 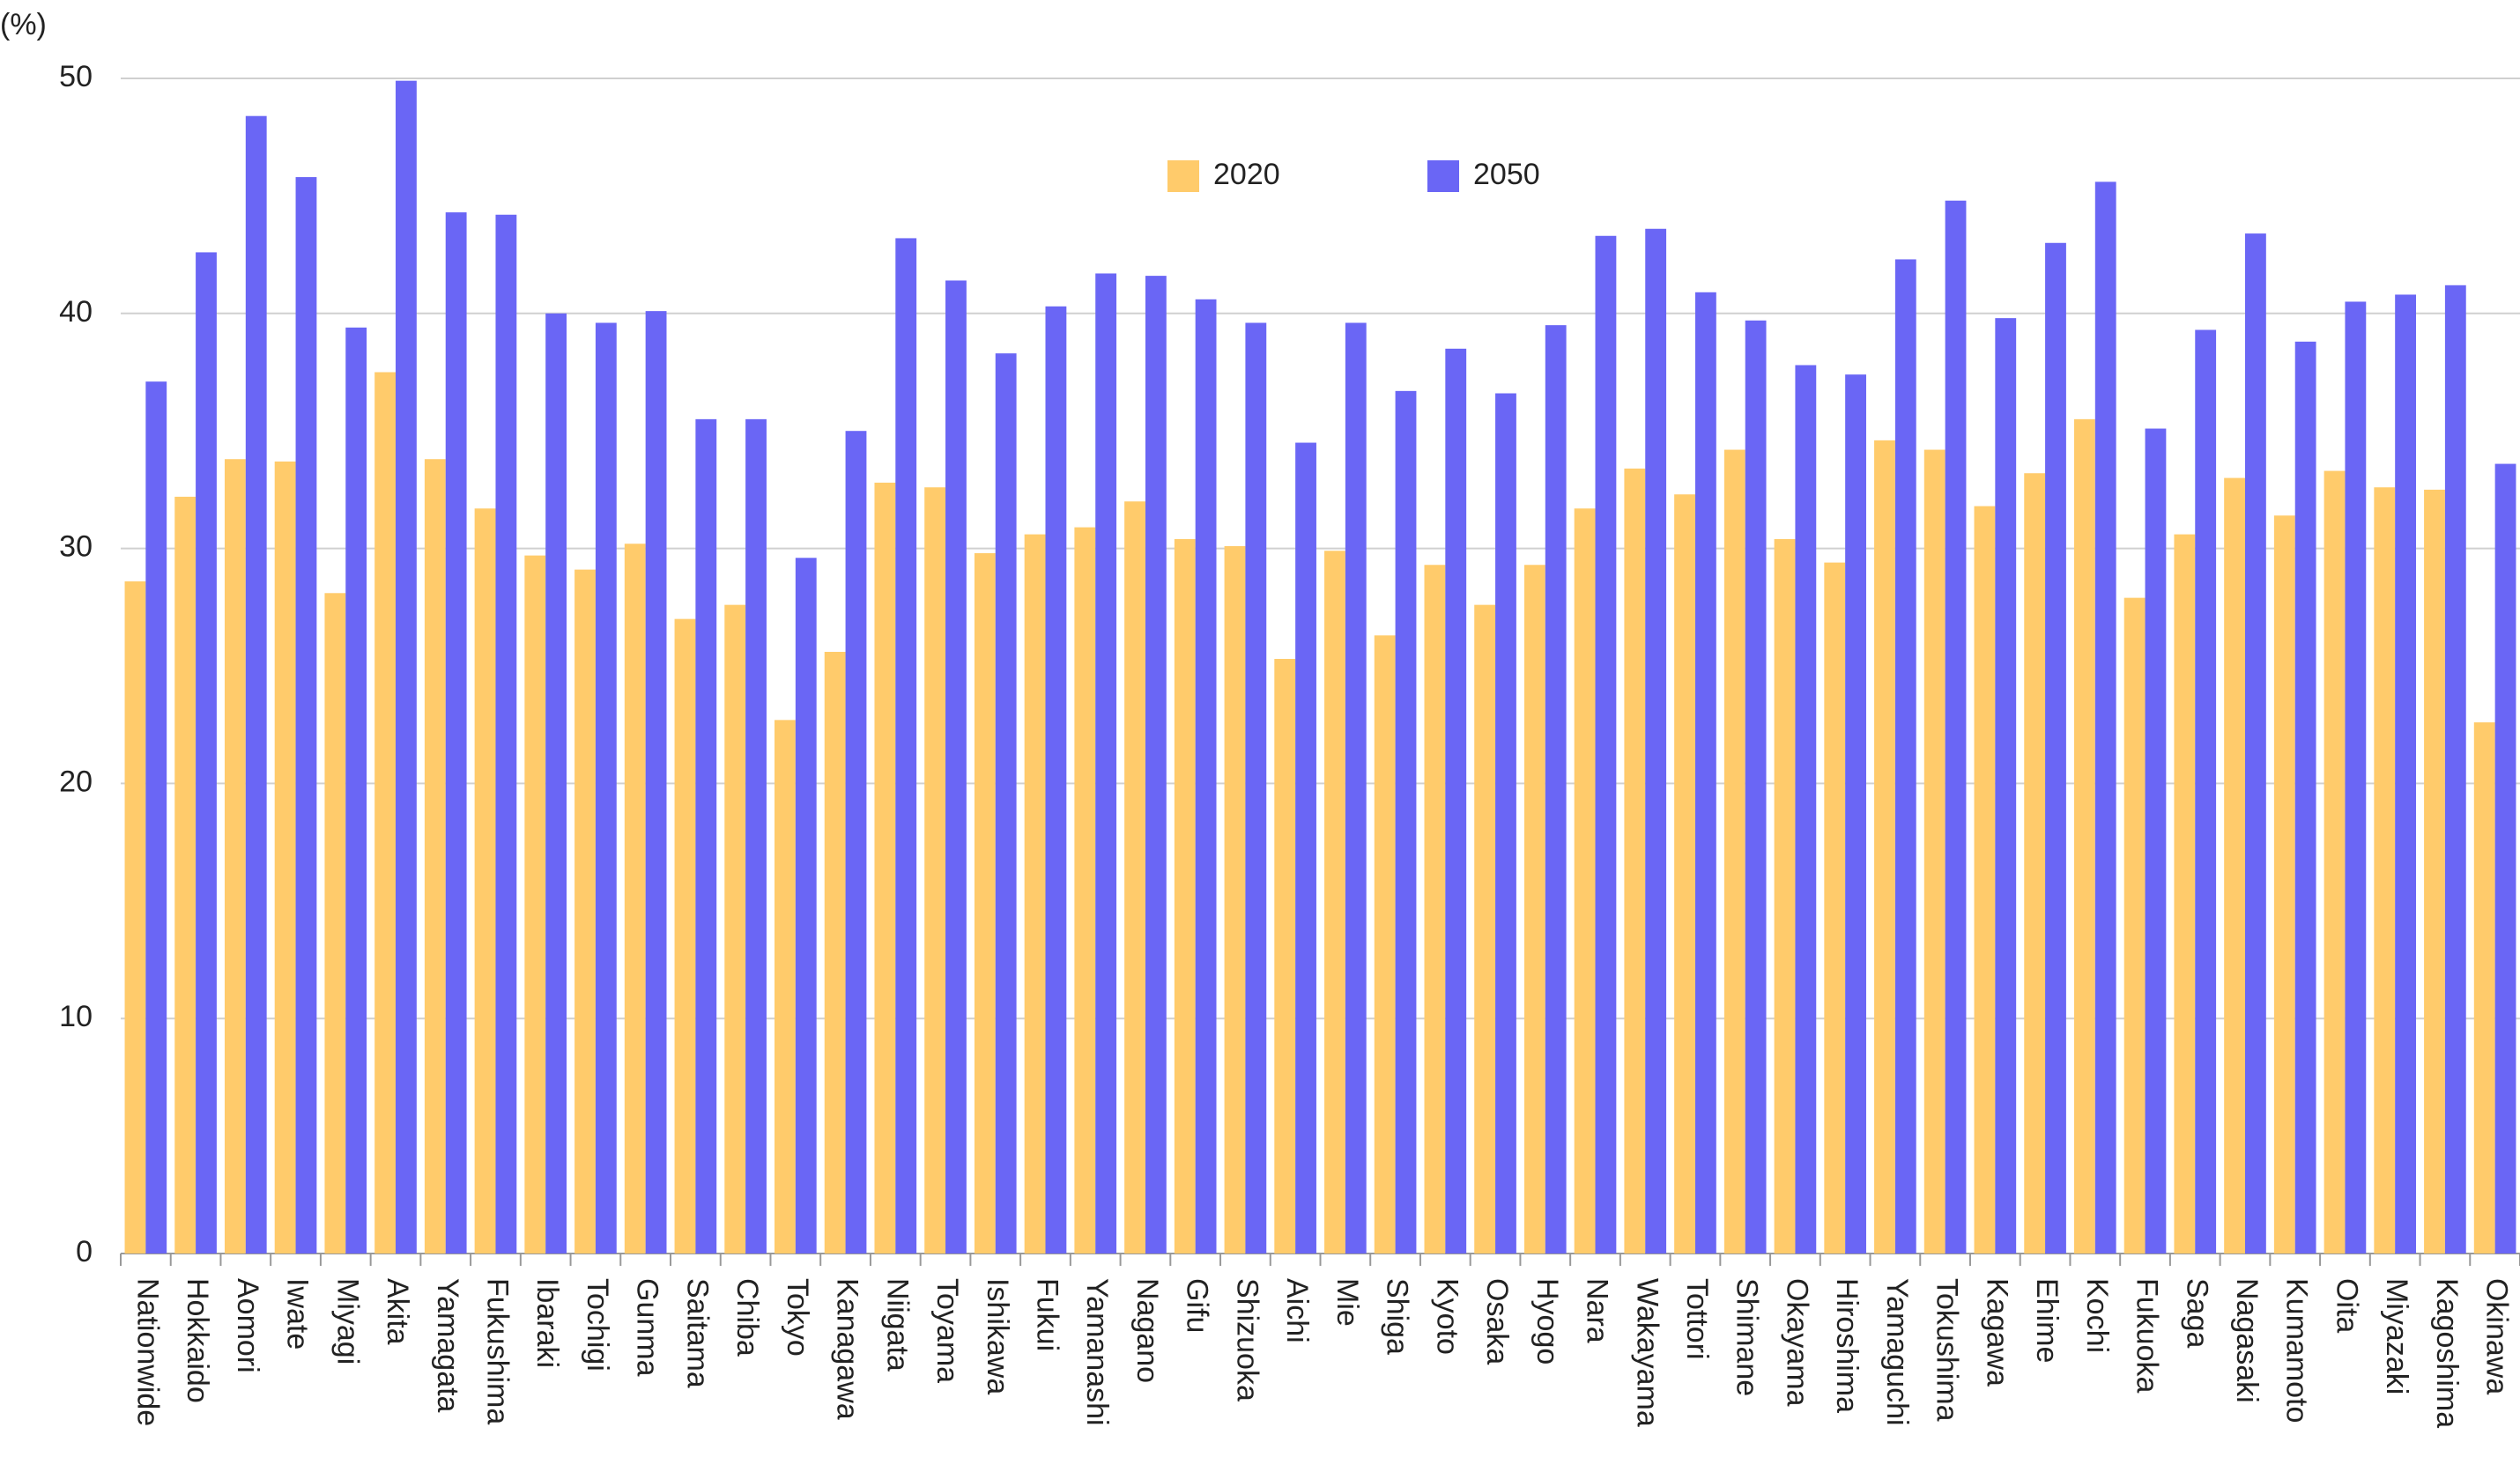 I want to click on x-tick-label: Yamagata, so click(x=447, y=1345).